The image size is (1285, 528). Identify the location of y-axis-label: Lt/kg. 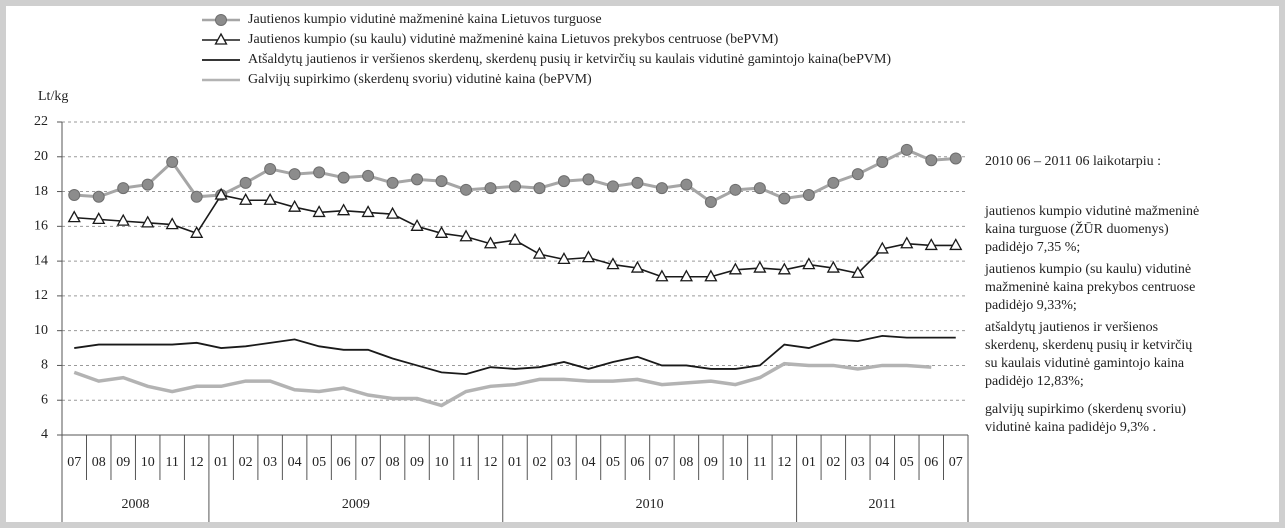
(53, 96).